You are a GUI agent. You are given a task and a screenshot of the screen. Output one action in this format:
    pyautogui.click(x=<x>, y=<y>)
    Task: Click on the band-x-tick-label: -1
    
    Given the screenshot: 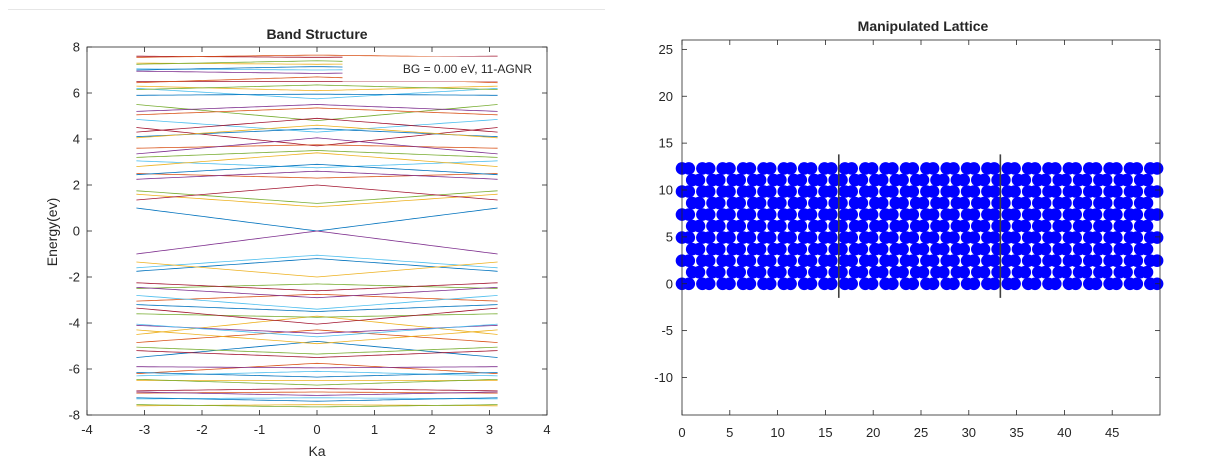 What is the action you would take?
    pyautogui.click(x=260, y=429)
    